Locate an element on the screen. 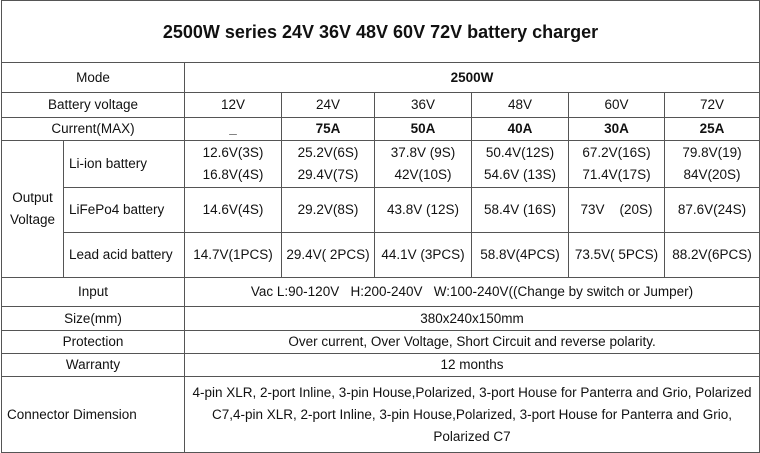 Image resolution: width=760 pixels, height=453 pixels. output-cell: 29.2V(8S) is located at coordinates (328, 210).